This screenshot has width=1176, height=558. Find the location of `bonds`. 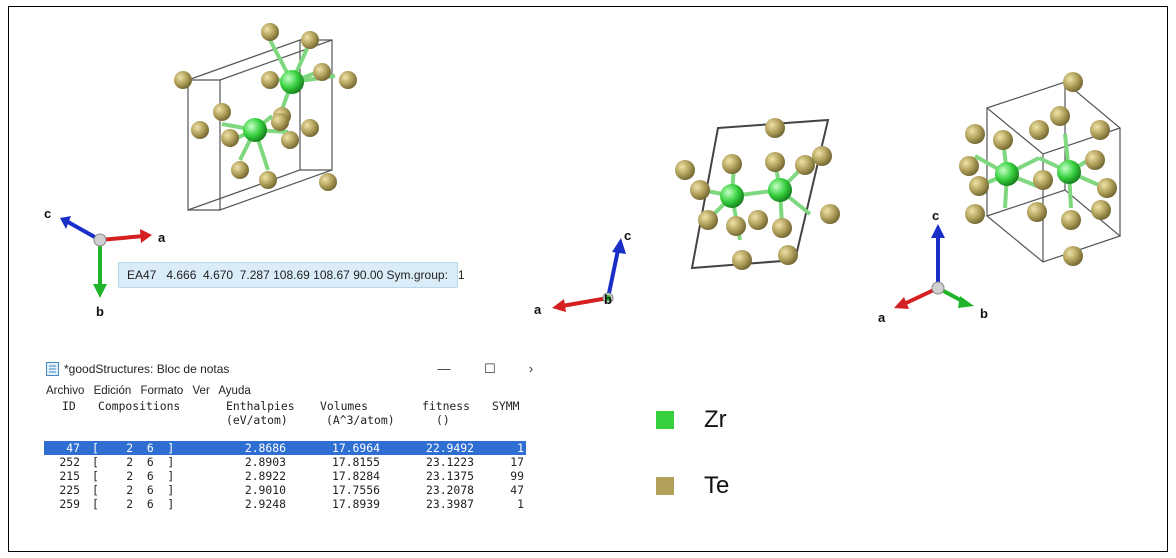

bonds is located at coordinates (278, 105).